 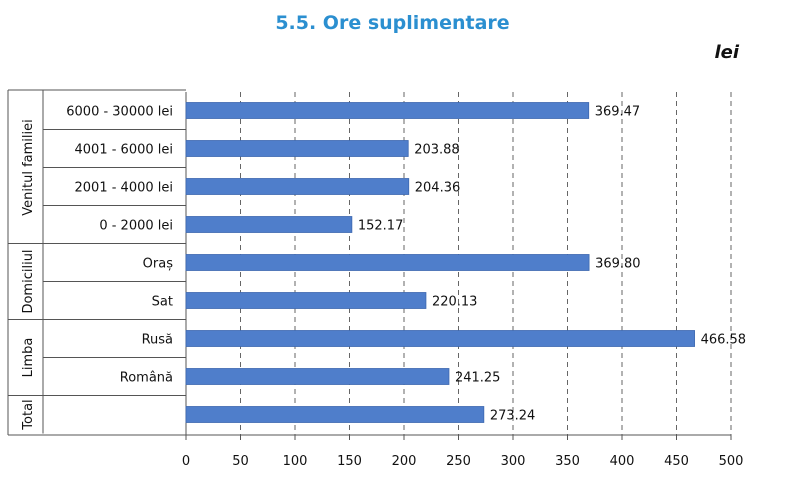 I want to click on group-label: Venitul familiei, so click(x=28, y=167).